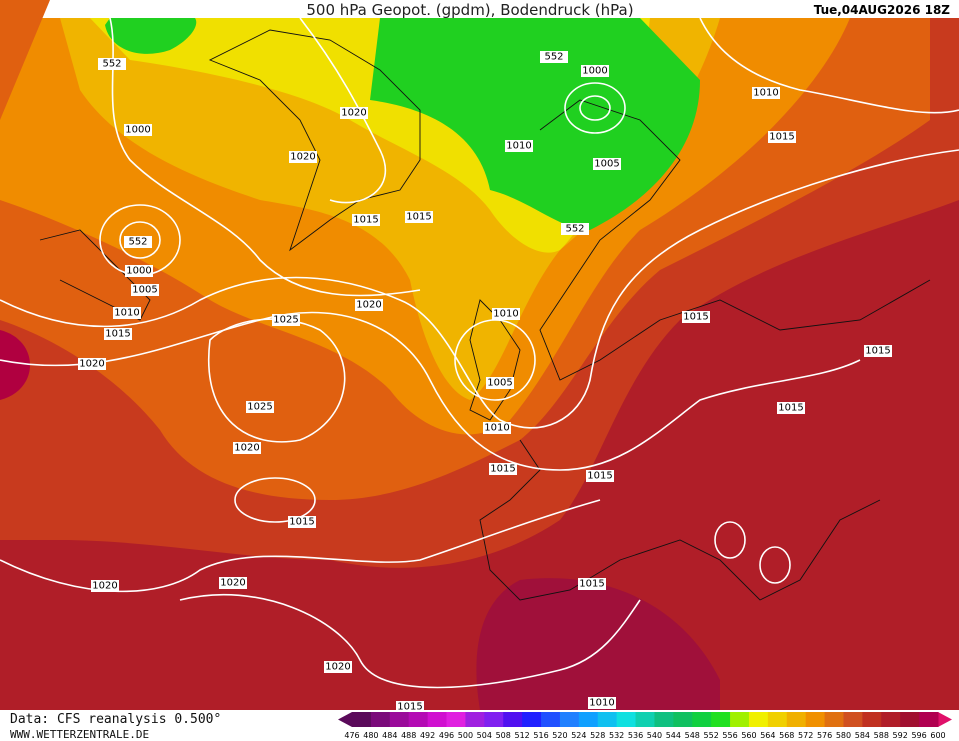  Describe the element at coordinates (540, 735) in the screenshot. I see `colorbar-label: 516` at that location.